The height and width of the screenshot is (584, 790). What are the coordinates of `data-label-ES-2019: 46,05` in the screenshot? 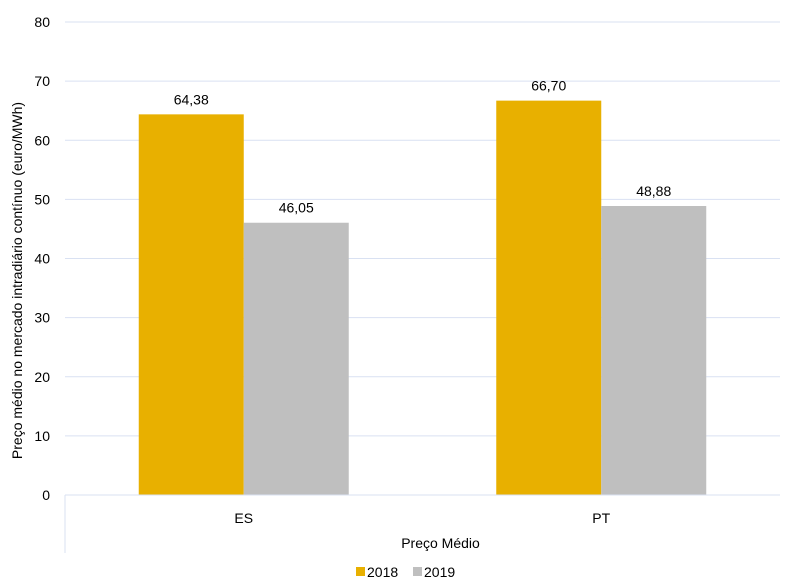 It's located at (296, 208).